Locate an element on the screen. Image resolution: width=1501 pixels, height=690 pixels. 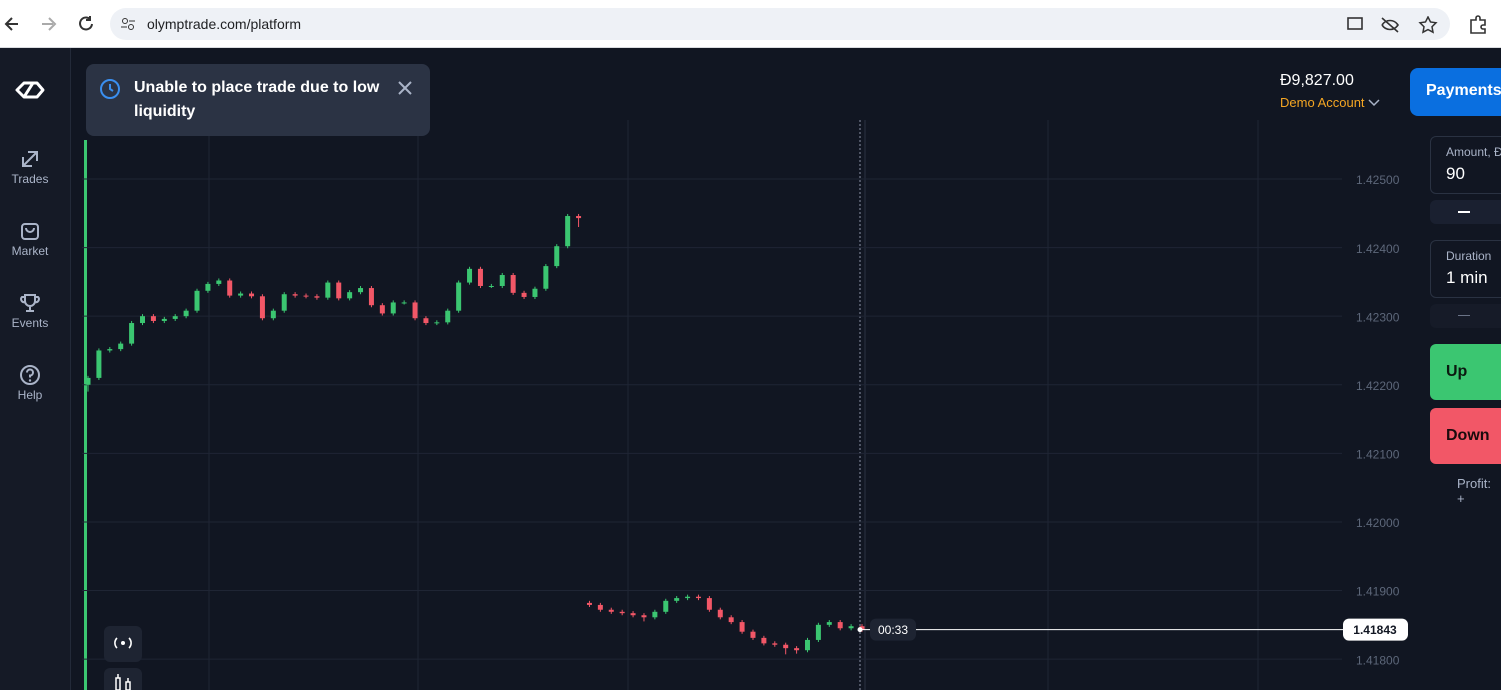
down-button: Down is located at coordinates (1465, 436).